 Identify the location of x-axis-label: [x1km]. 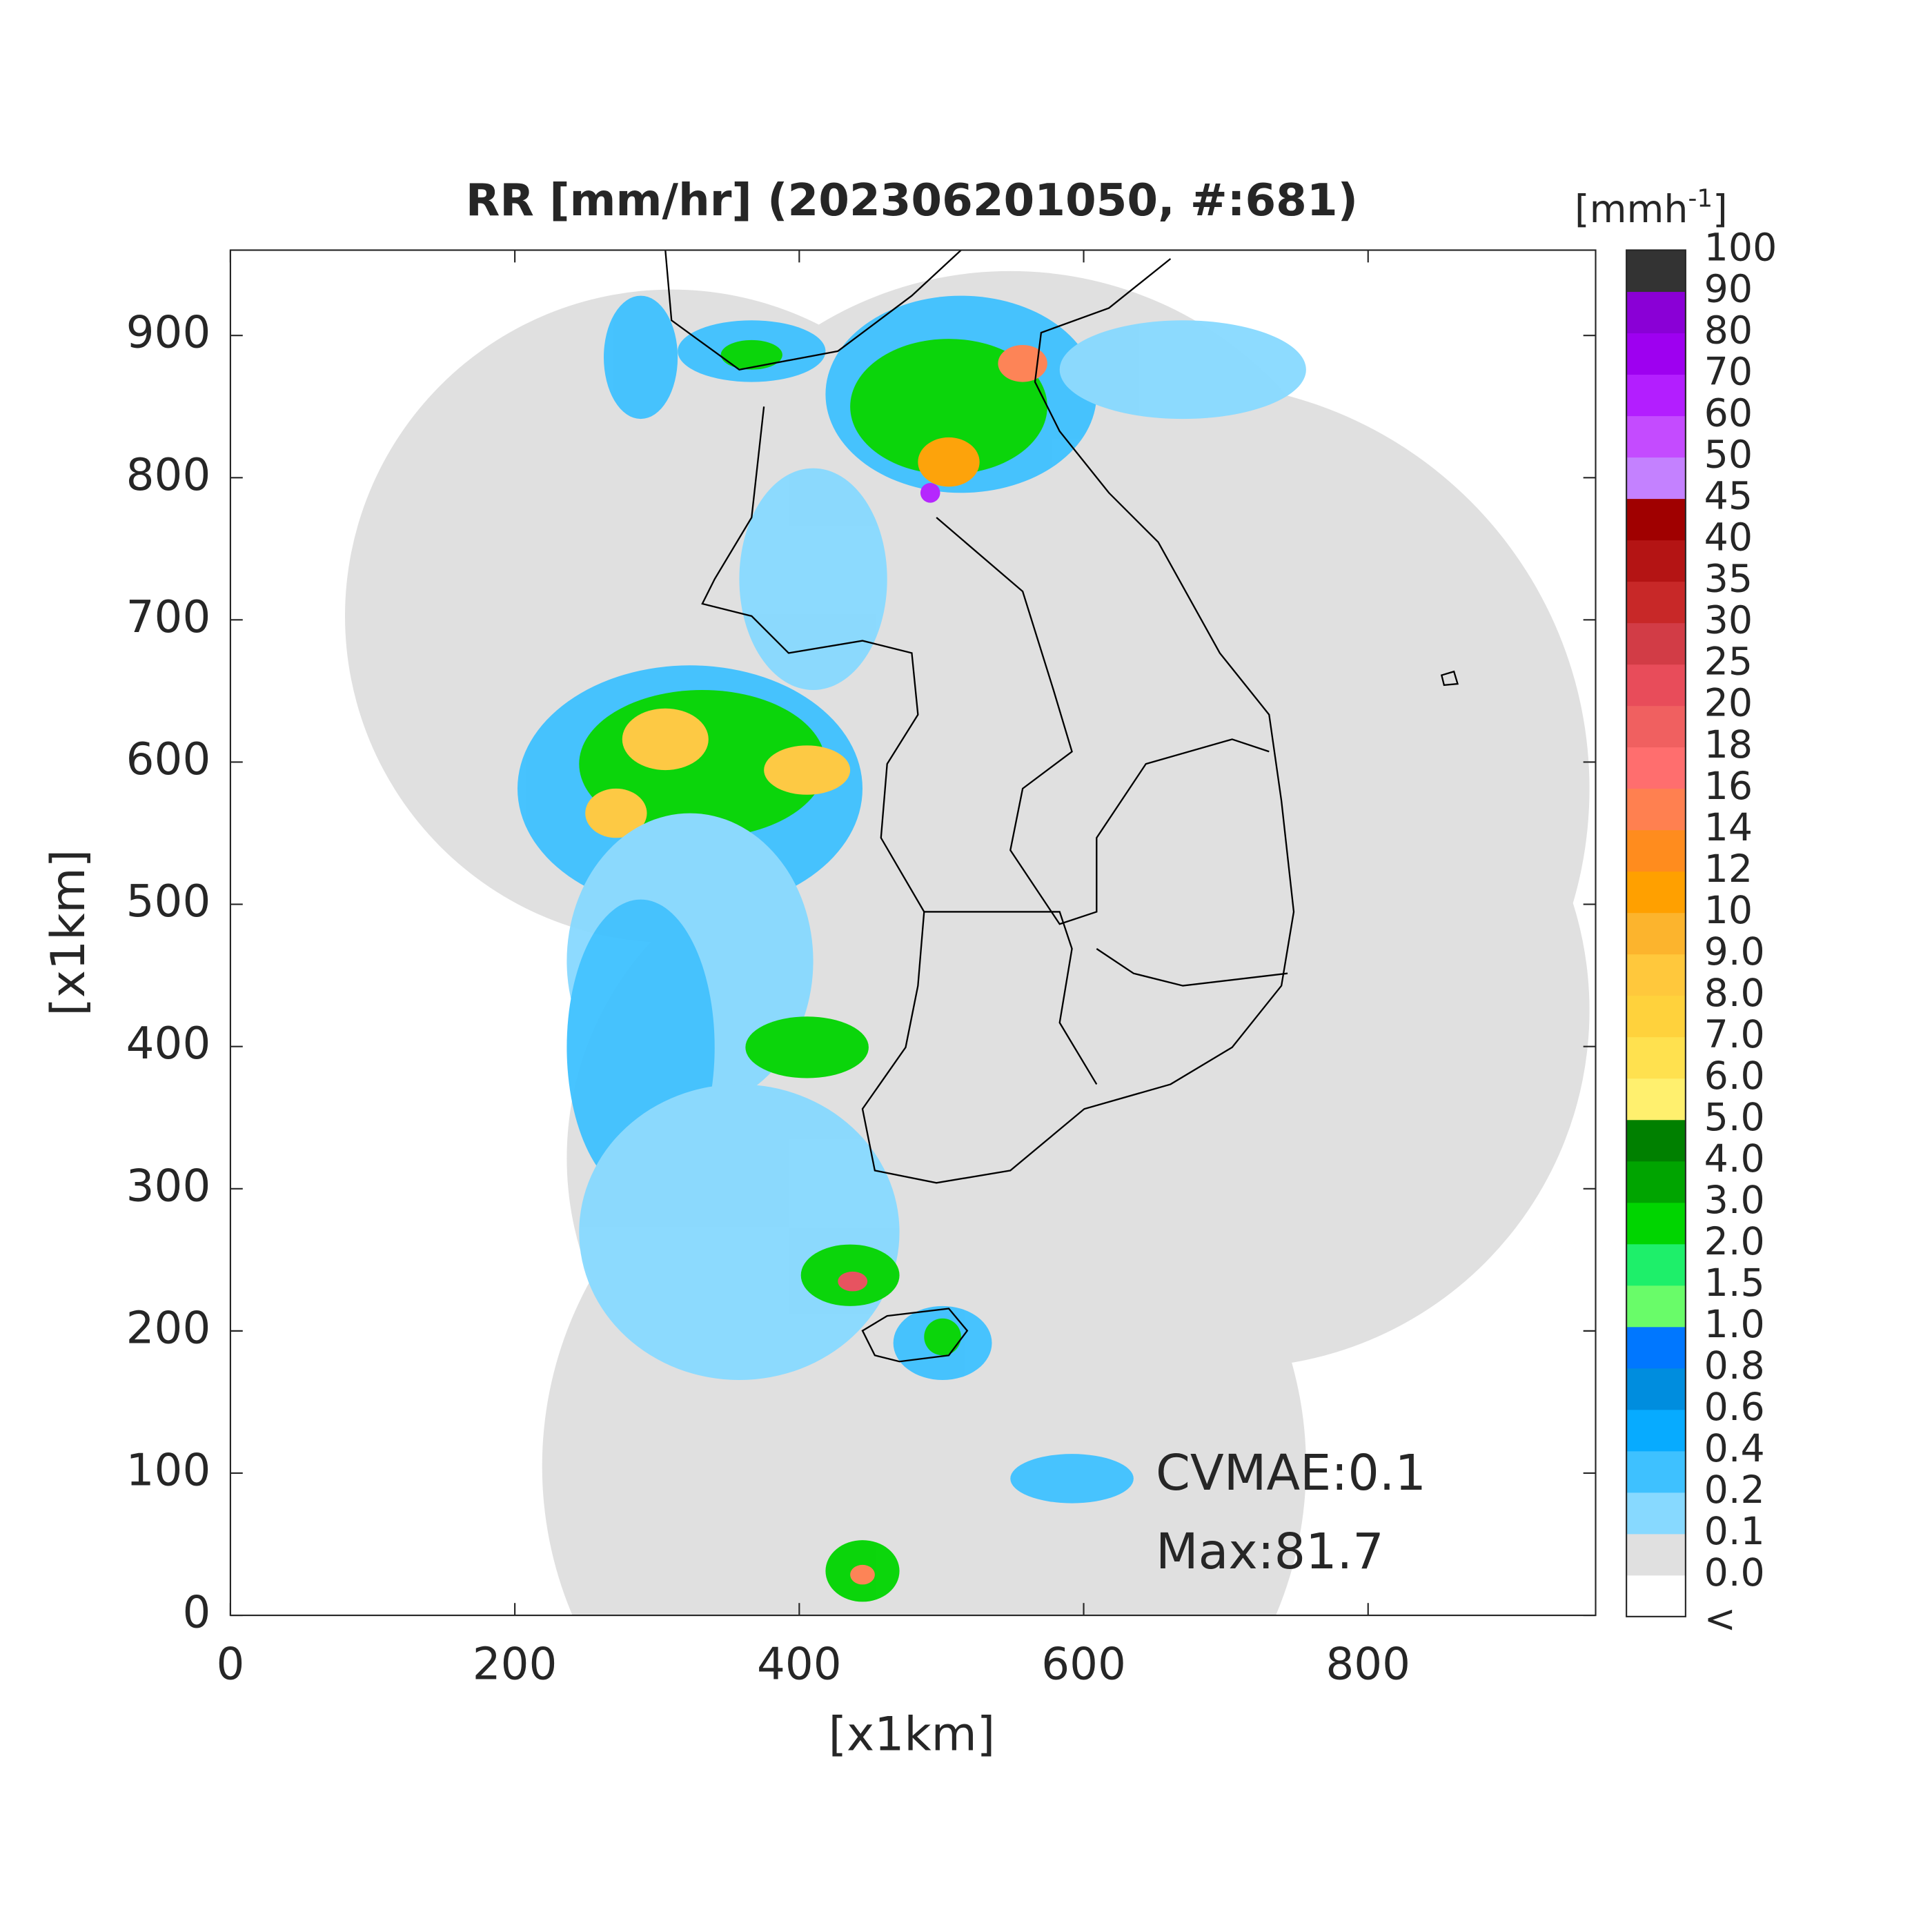
(912, 1734).